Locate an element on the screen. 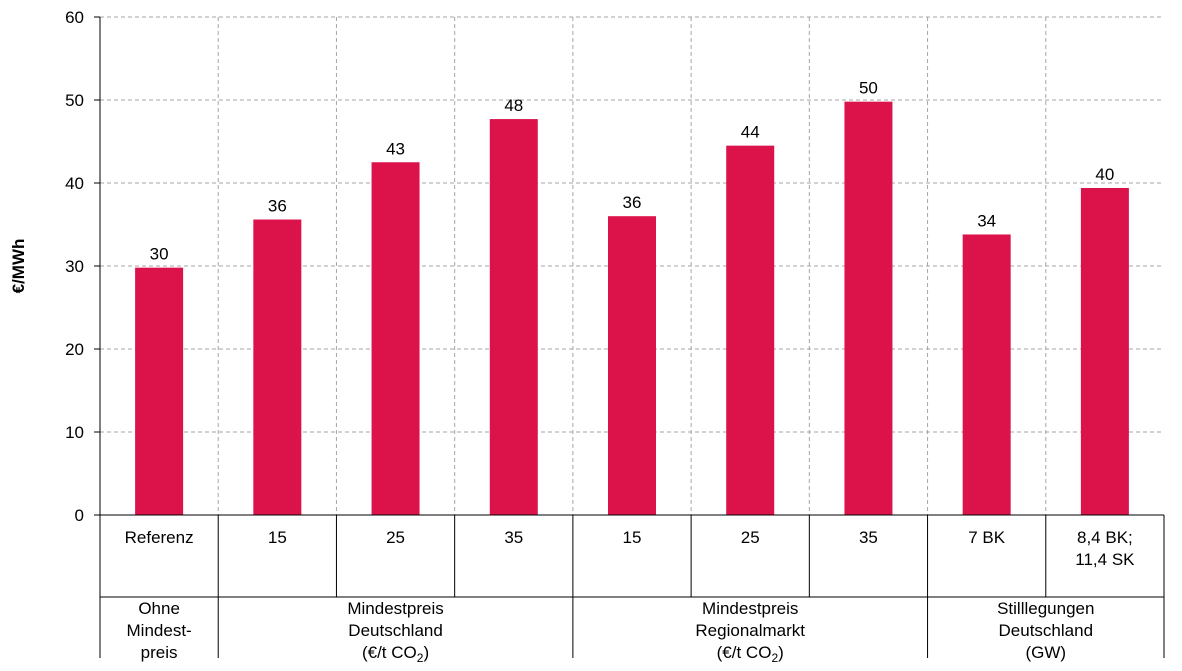 This screenshot has width=1182, height=671. data-label: 50 is located at coordinates (868, 88).